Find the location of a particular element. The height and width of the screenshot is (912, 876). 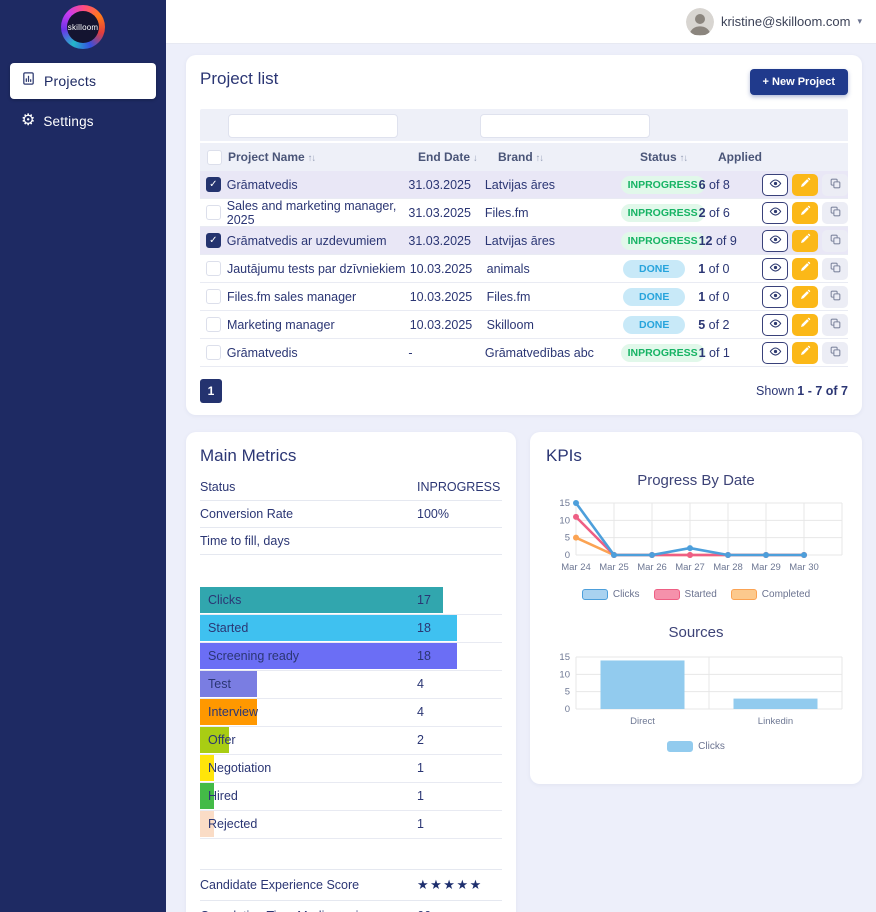

funnel-label: Test is located at coordinates (219, 684).